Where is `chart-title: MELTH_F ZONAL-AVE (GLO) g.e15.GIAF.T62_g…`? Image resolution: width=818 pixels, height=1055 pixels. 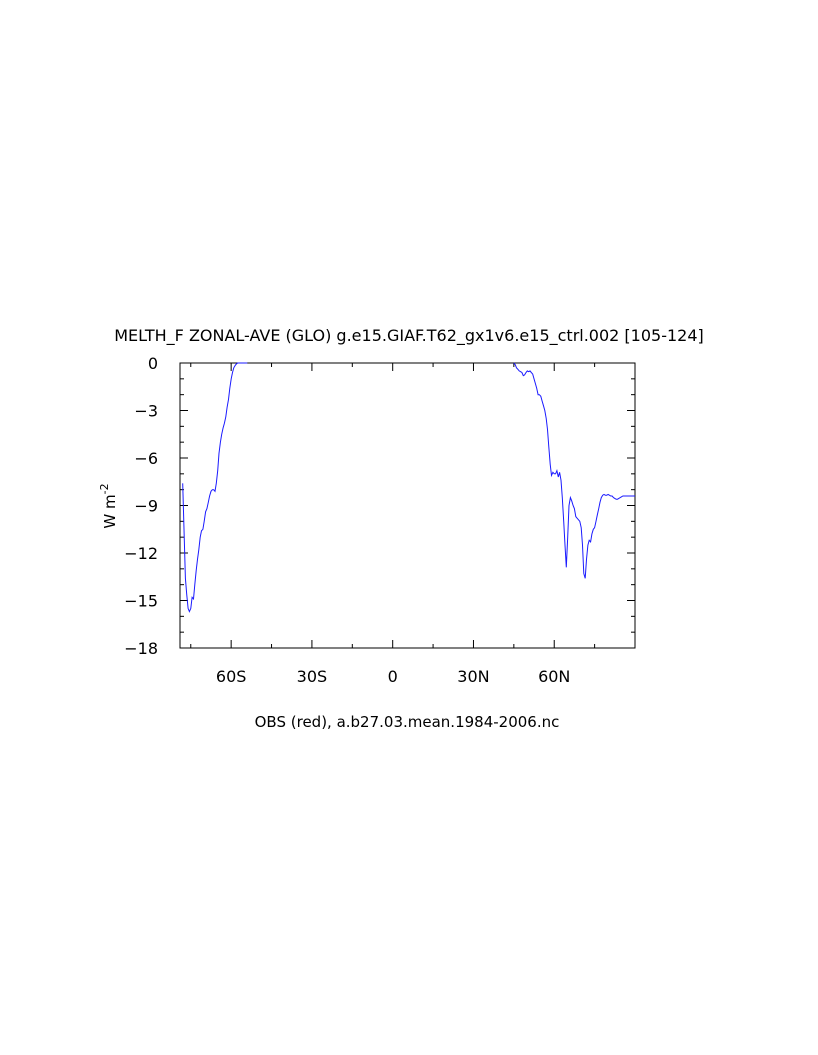 chart-title: MELTH_F ZONAL-AVE (GLO) g.e15.GIAF.T62_g… is located at coordinates (409, 336).